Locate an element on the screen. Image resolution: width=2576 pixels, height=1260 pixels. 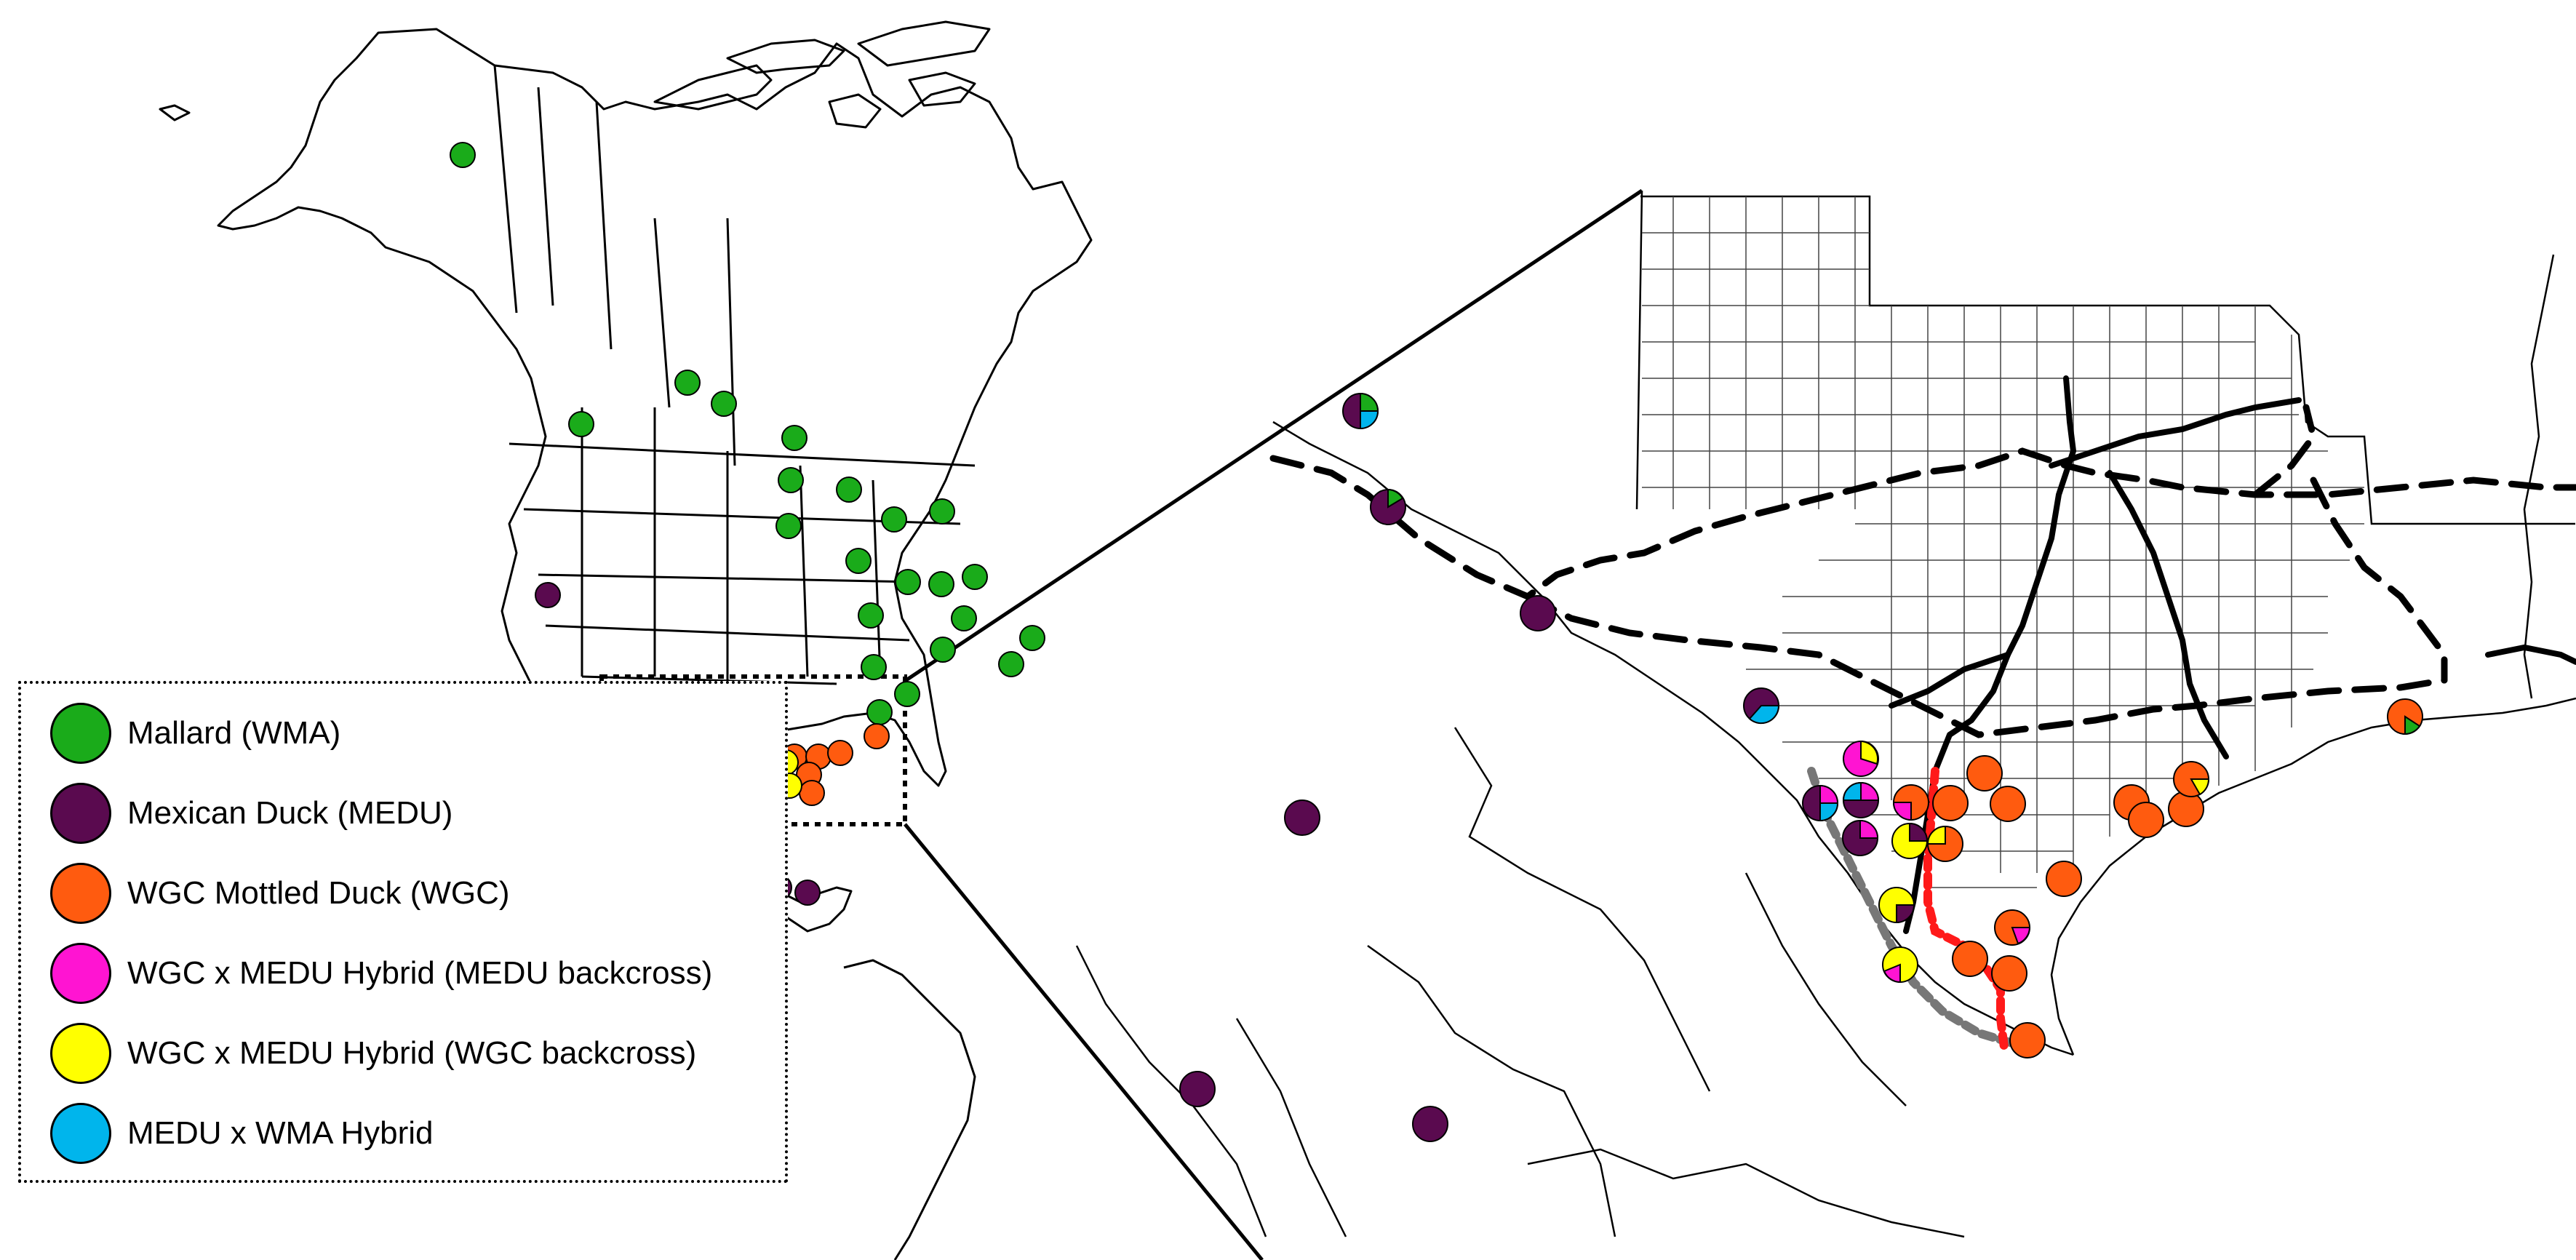
legend-label: Mallard (WMA) is located at coordinates (234, 733).